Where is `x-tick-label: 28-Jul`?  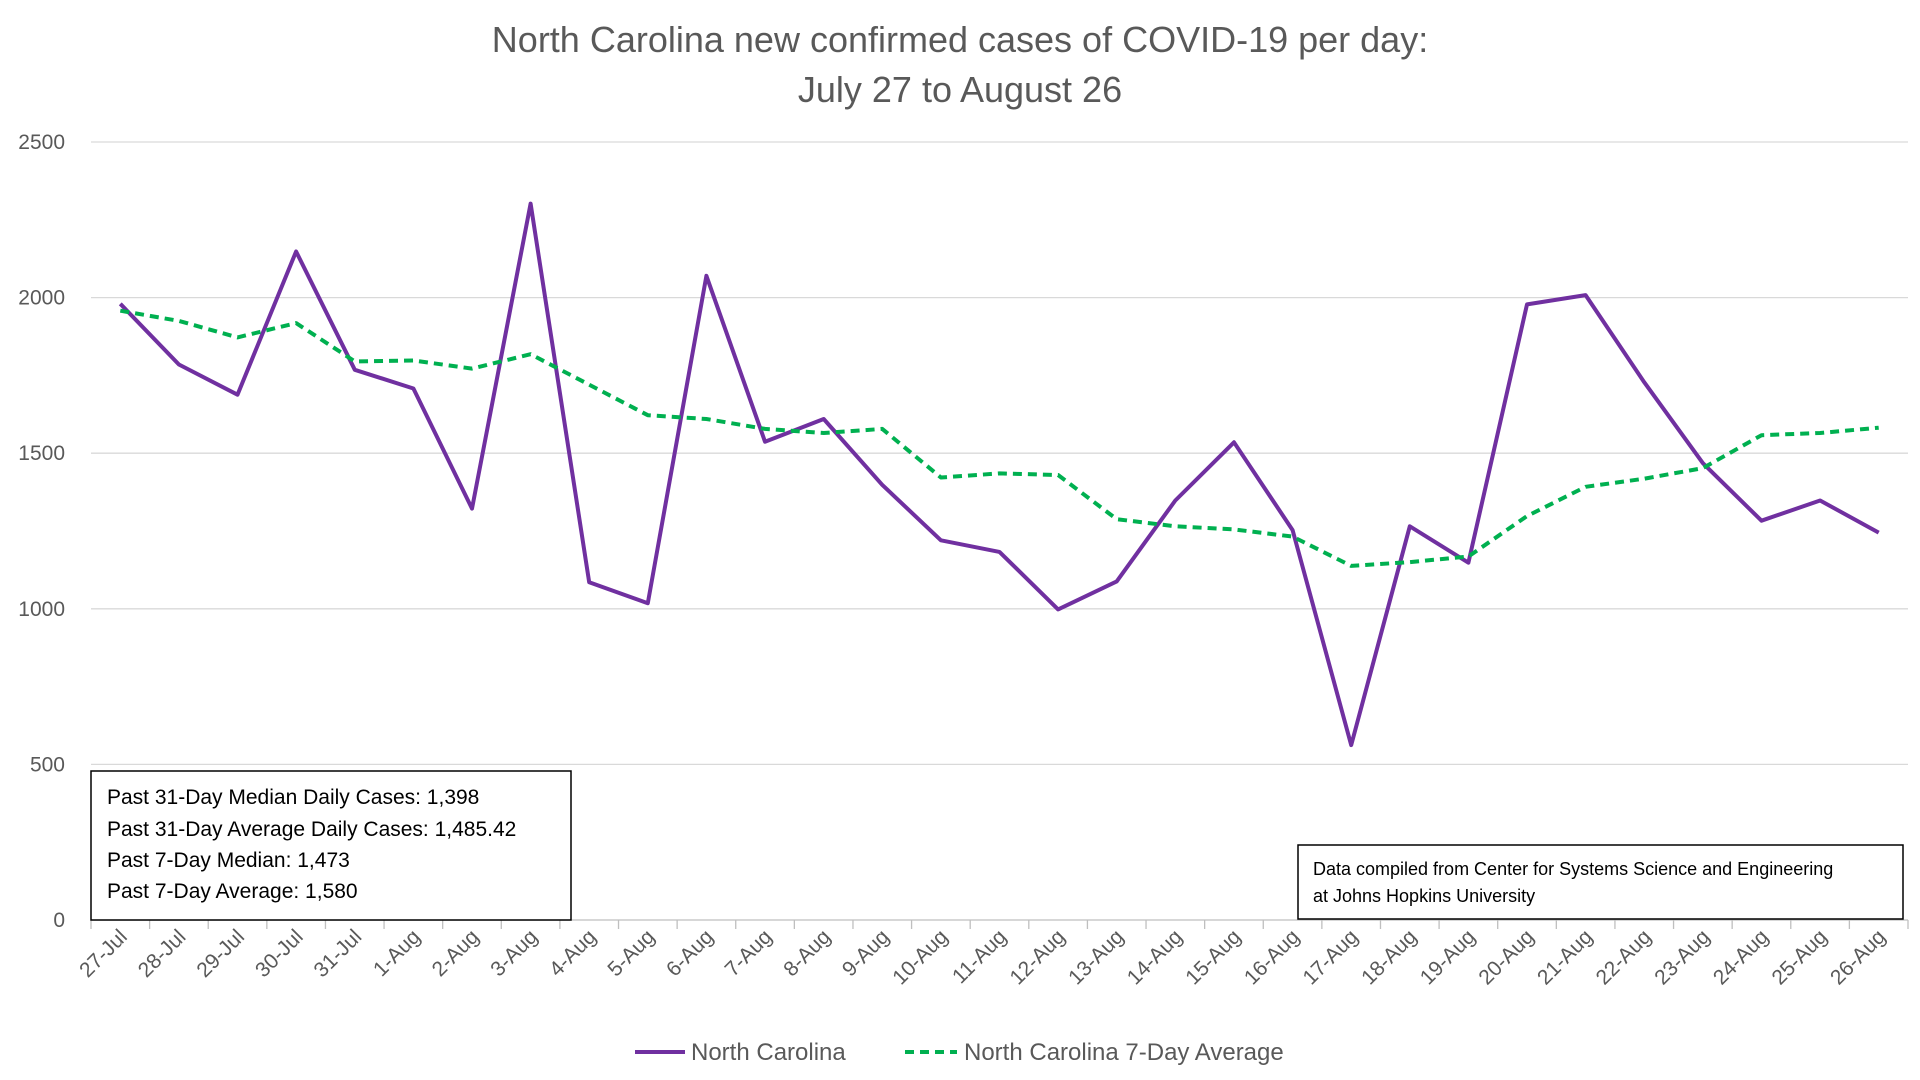 x-tick-label: 28-Jul is located at coordinates (162, 953).